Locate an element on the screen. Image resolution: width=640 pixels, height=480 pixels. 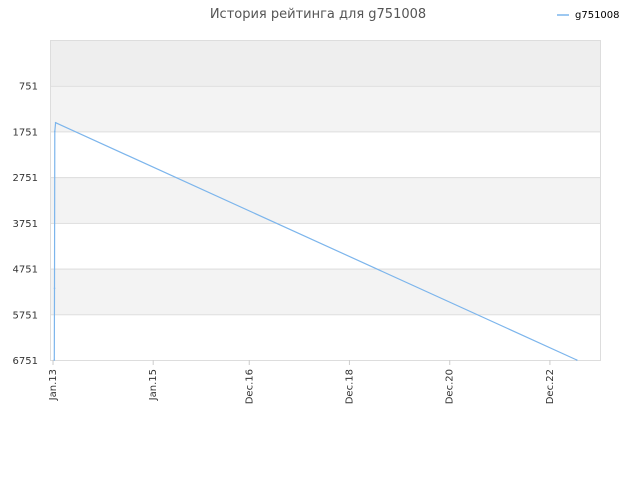
legend-label: g751008 is located at coordinates (597, 15).